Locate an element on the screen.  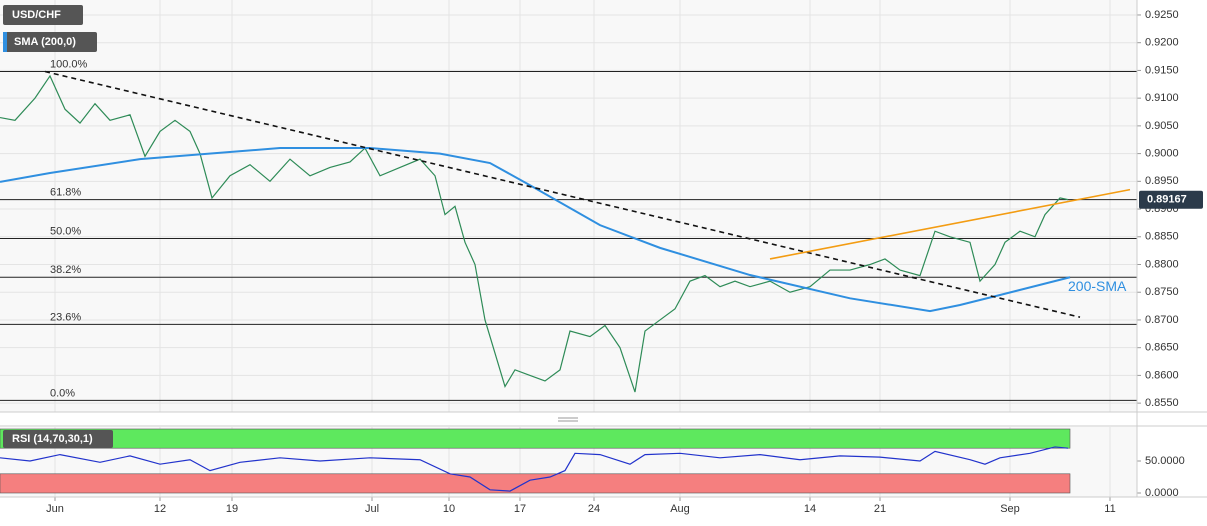
rsi-box is located at coordinates (58, 439).